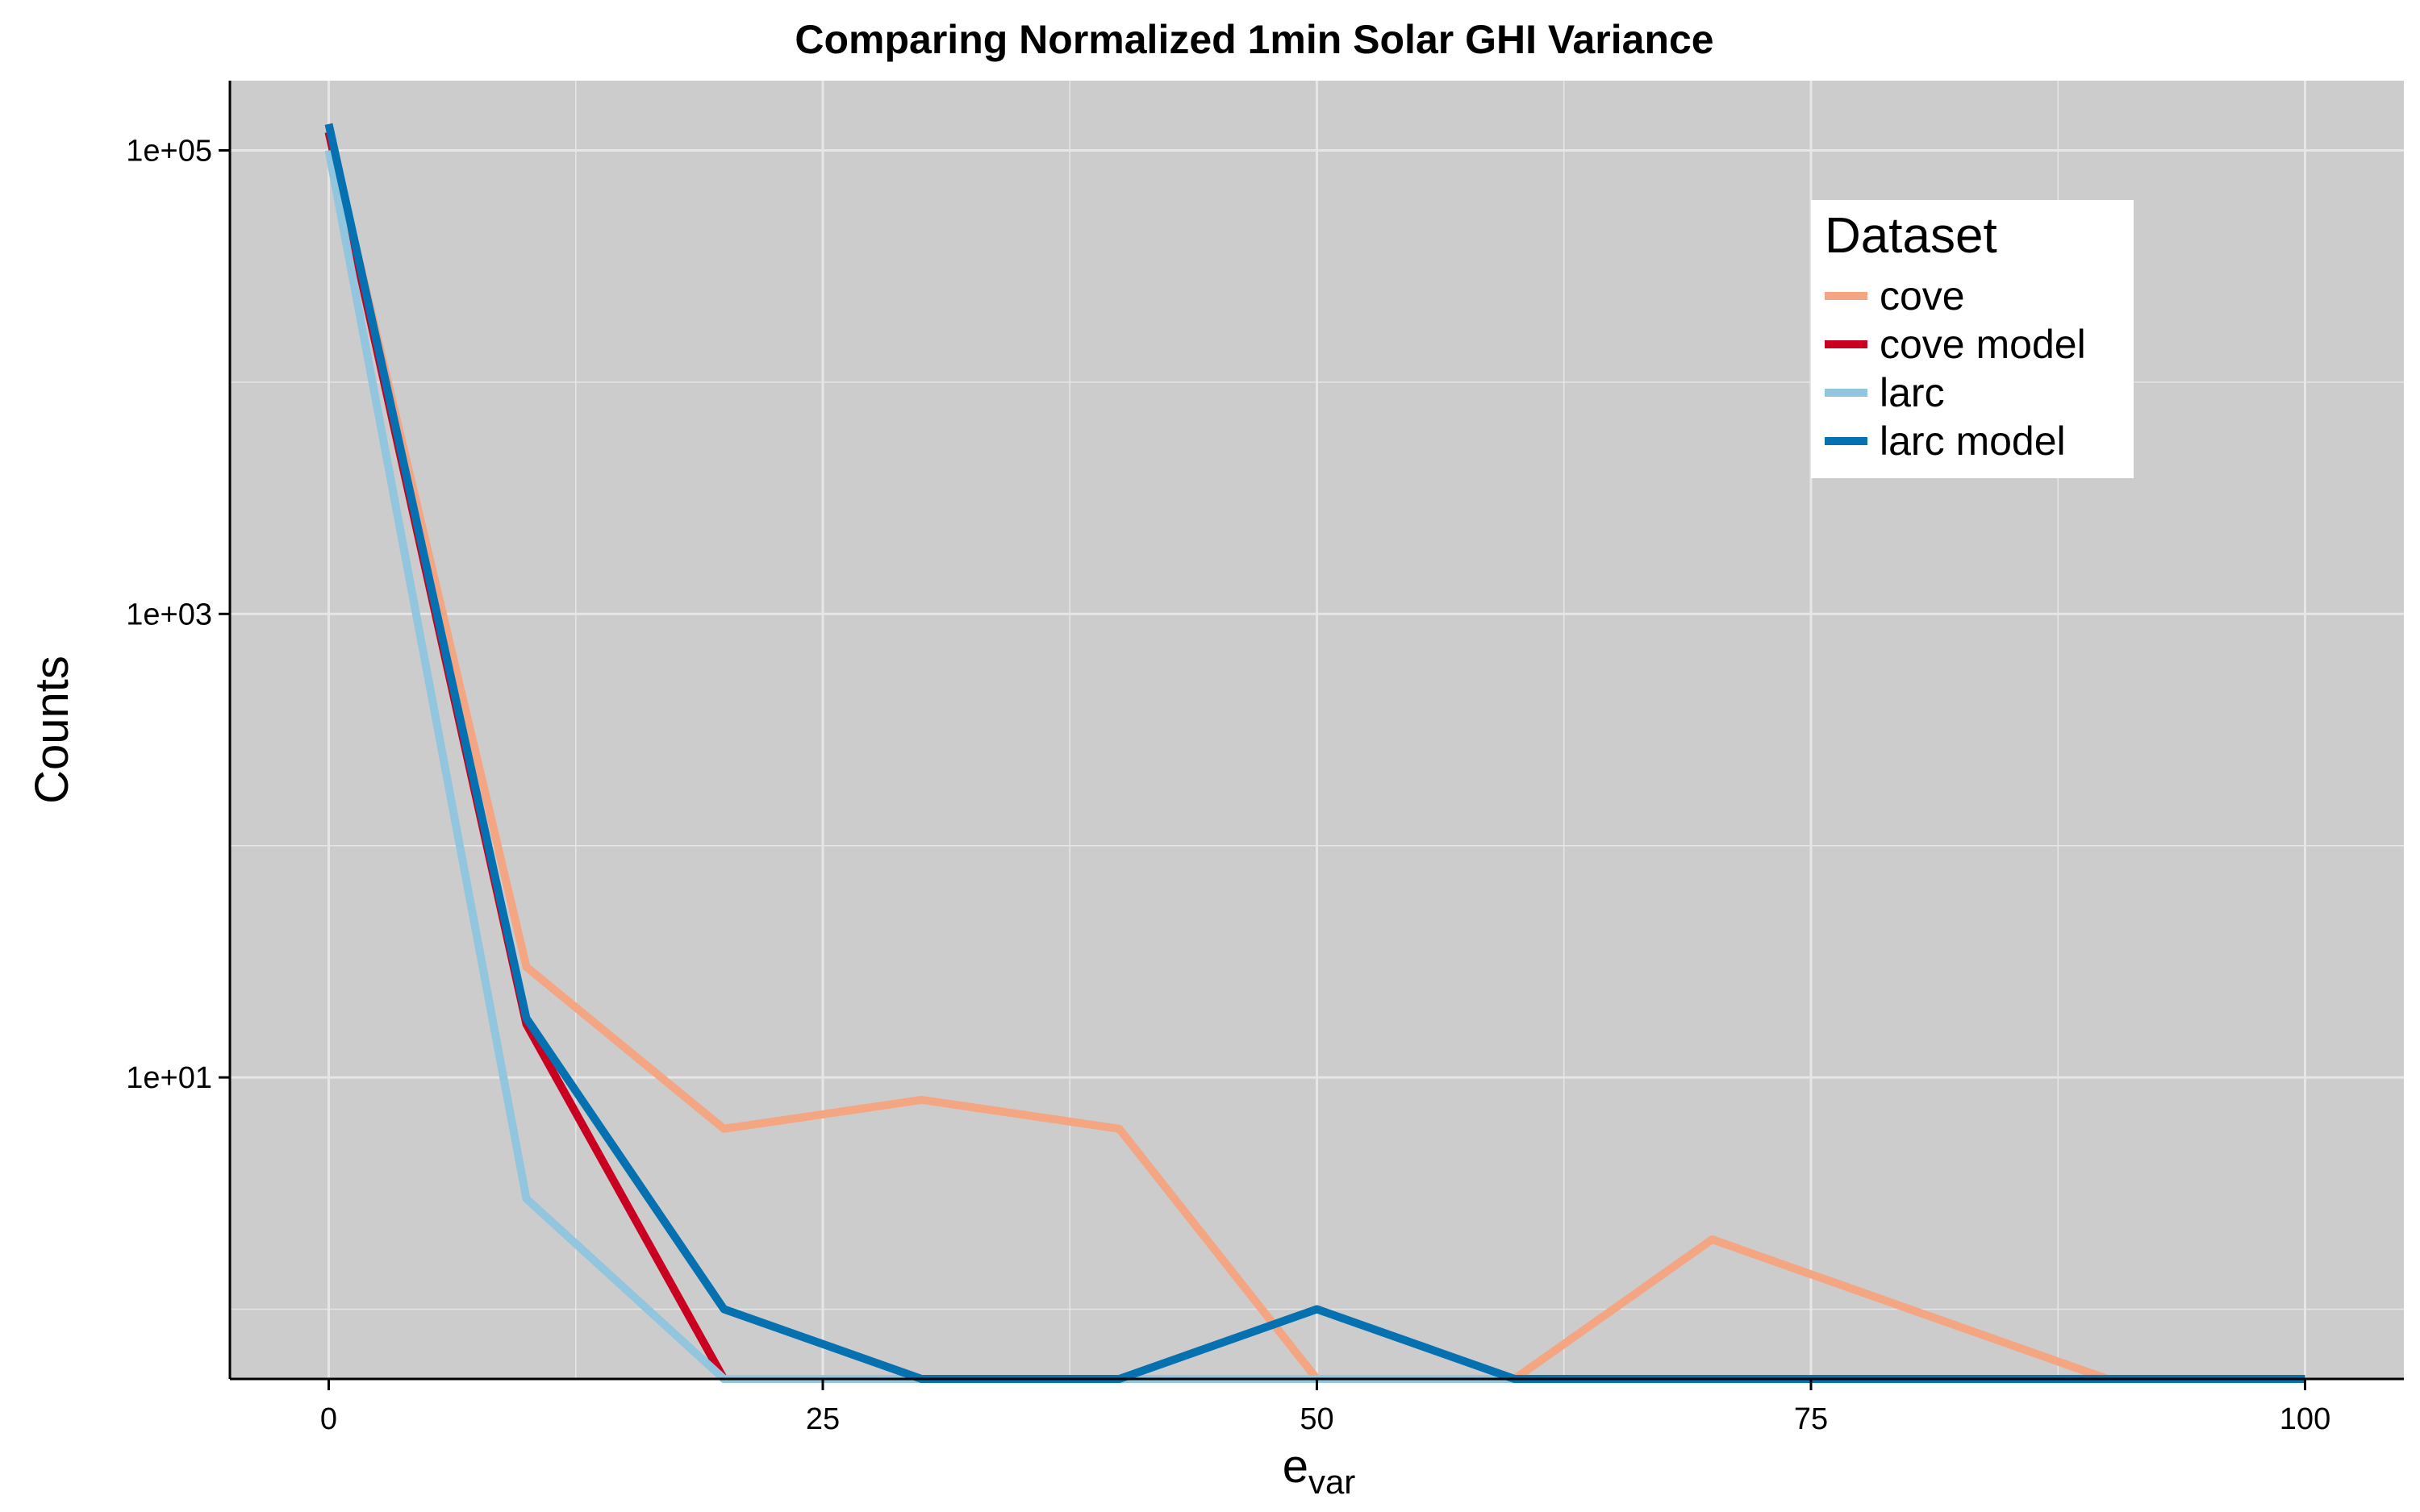 The height and width of the screenshot is (1512, 2420). What do you see at coordinates (823, 1419) in the screenshot?
I see `x-tick-label: 25` at bounding box center [823, 1419].